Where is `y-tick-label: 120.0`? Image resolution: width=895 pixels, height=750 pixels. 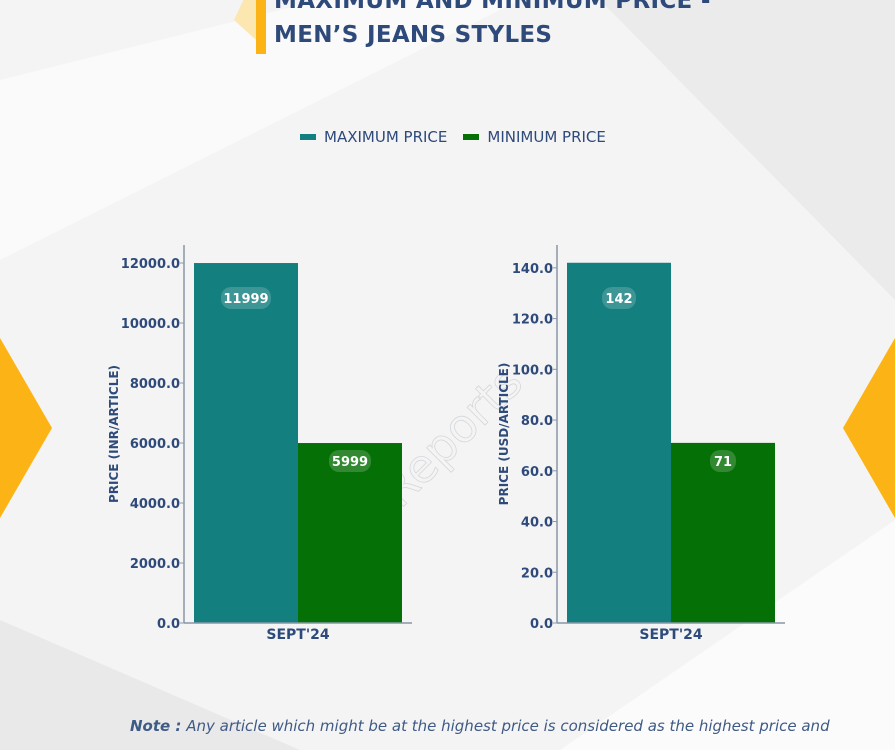
y-tick-label: 120.0 is located at coordinates (532, 320).